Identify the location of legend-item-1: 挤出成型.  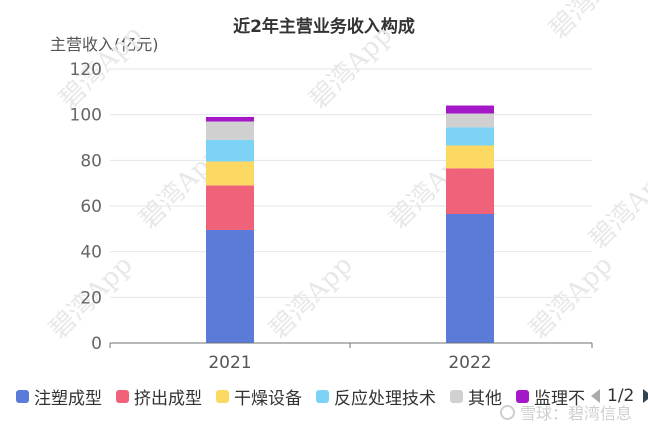
(159, 396).